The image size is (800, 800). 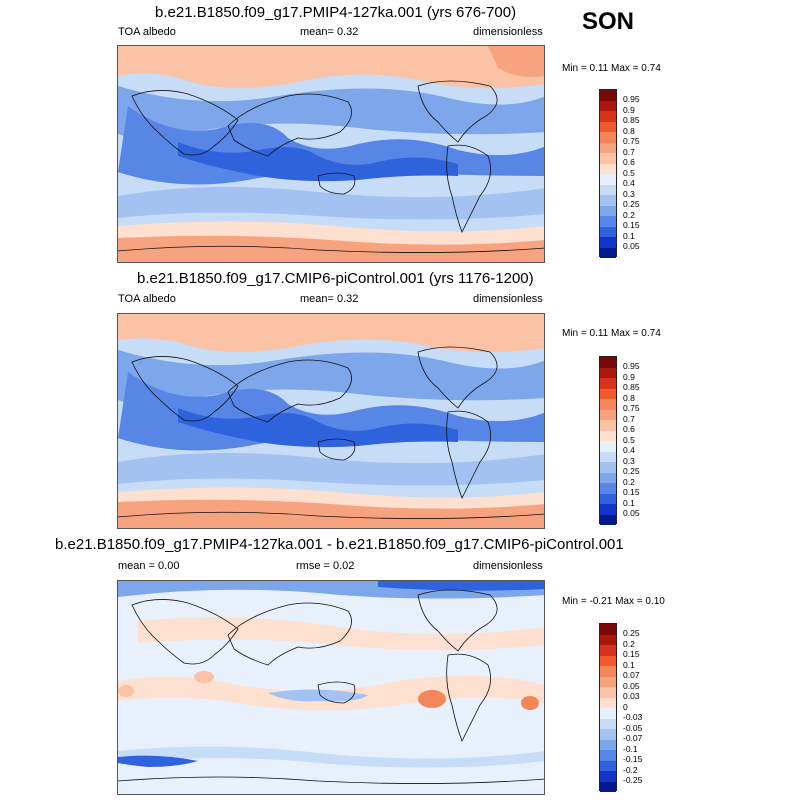 I want to click on colorbar-tick-label: 0.3, so click(x=629, y=461).